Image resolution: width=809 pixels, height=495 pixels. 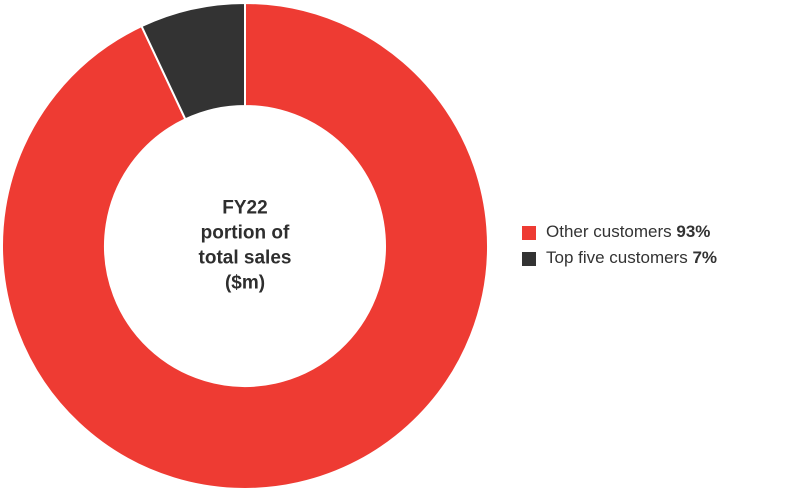 What do you see at coordinates (245, 283) in the screenshot?
I see `center-label: ($m)` at bounding box center [245, 283].